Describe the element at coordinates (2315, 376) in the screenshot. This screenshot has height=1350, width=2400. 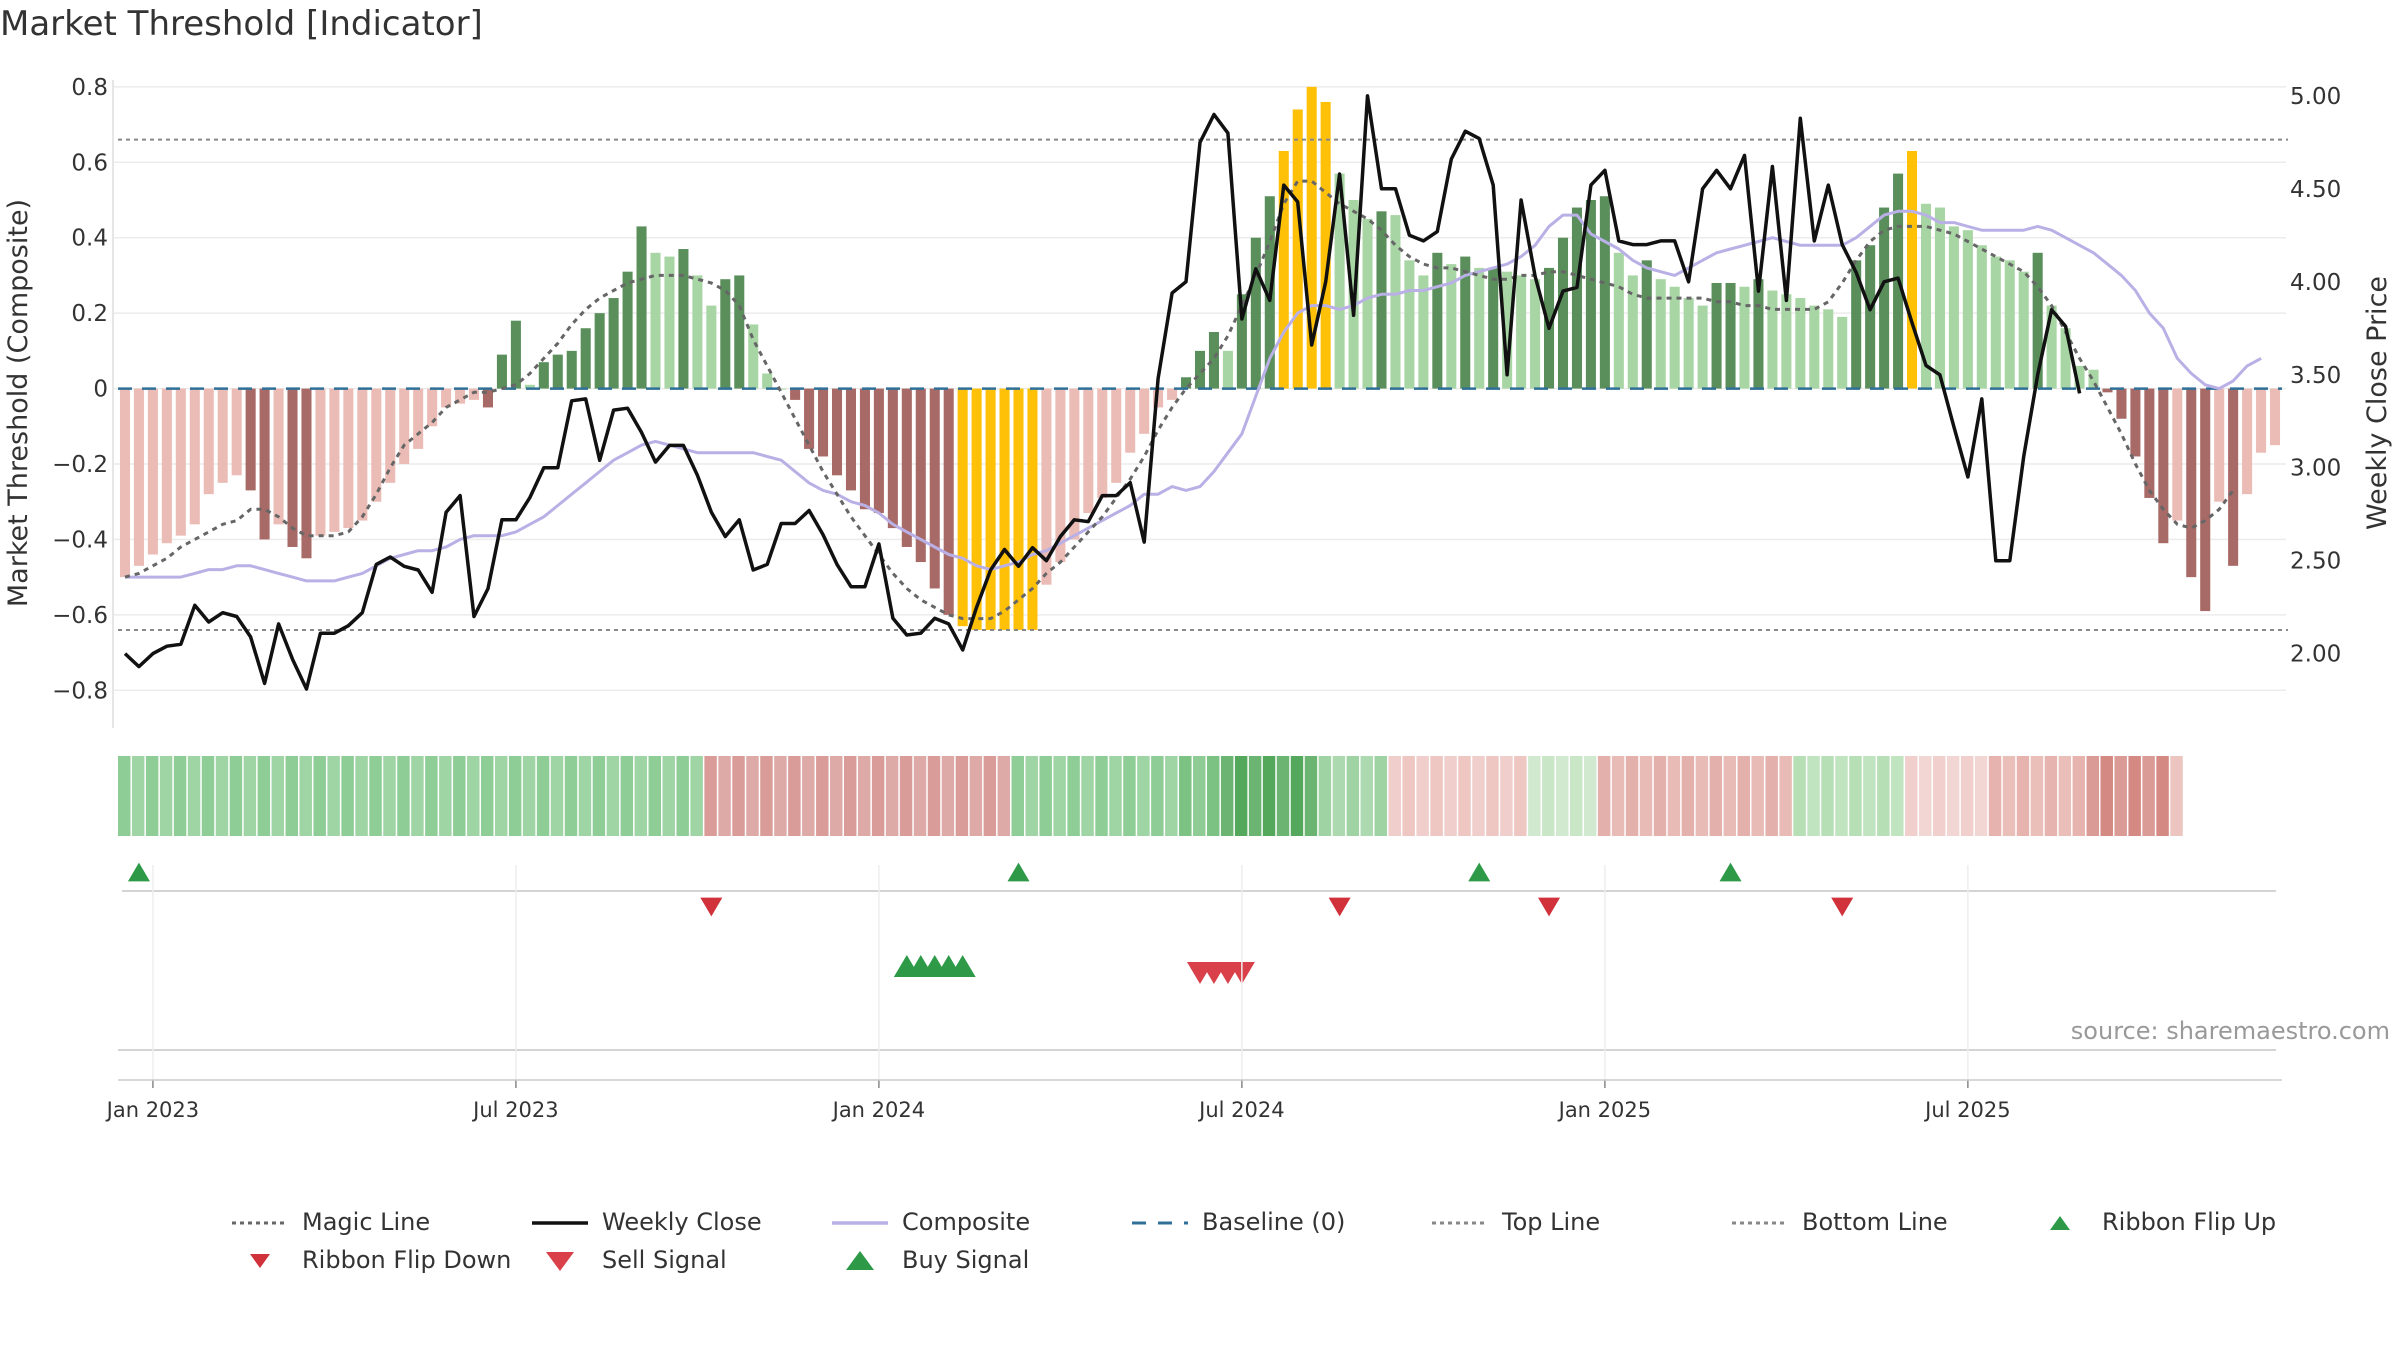
I see `right-tick-label: 3.50` at that location.